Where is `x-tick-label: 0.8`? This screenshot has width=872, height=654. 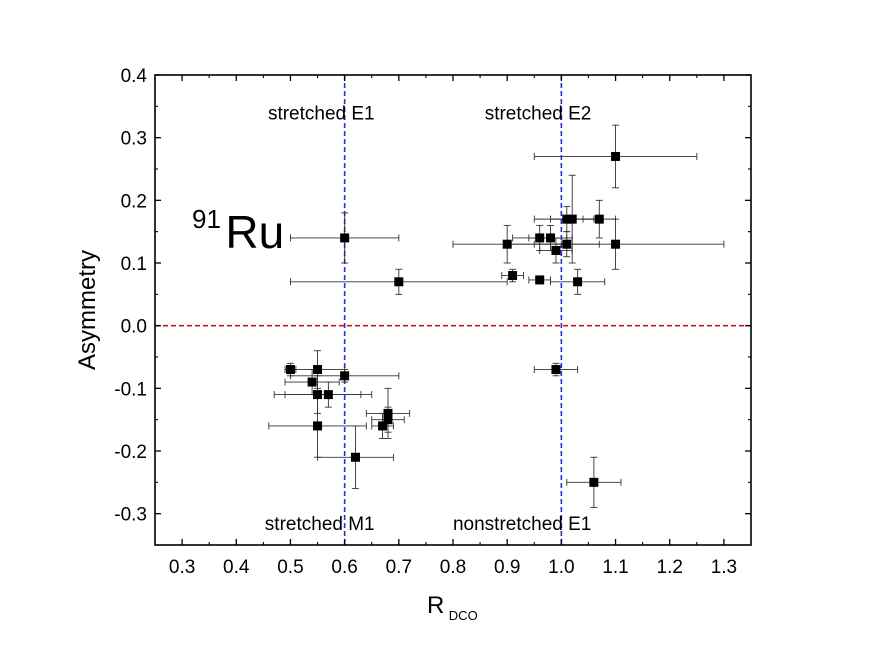
x-tick-label: 0.8 is located at coordinates (453, 567).